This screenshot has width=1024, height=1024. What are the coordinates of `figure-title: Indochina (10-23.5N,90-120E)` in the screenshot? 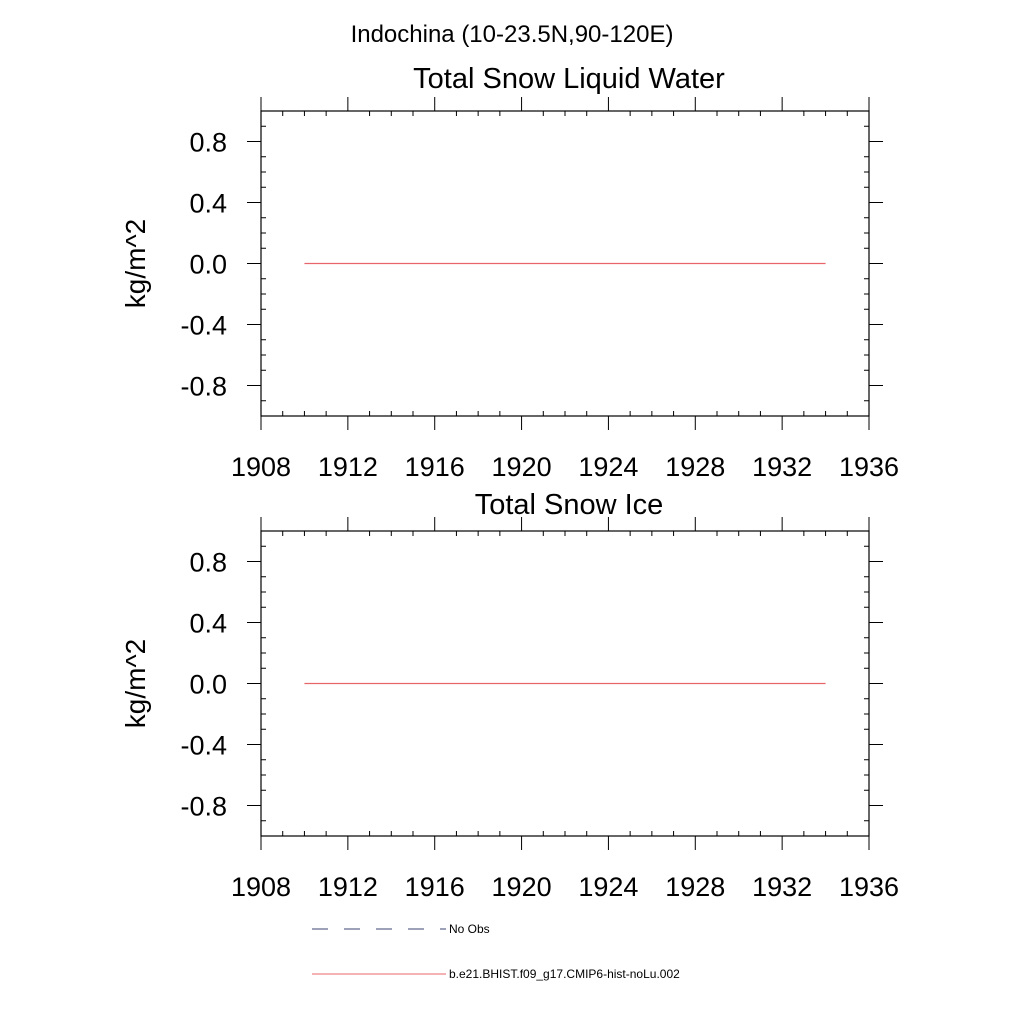 It's located at (512, 34).